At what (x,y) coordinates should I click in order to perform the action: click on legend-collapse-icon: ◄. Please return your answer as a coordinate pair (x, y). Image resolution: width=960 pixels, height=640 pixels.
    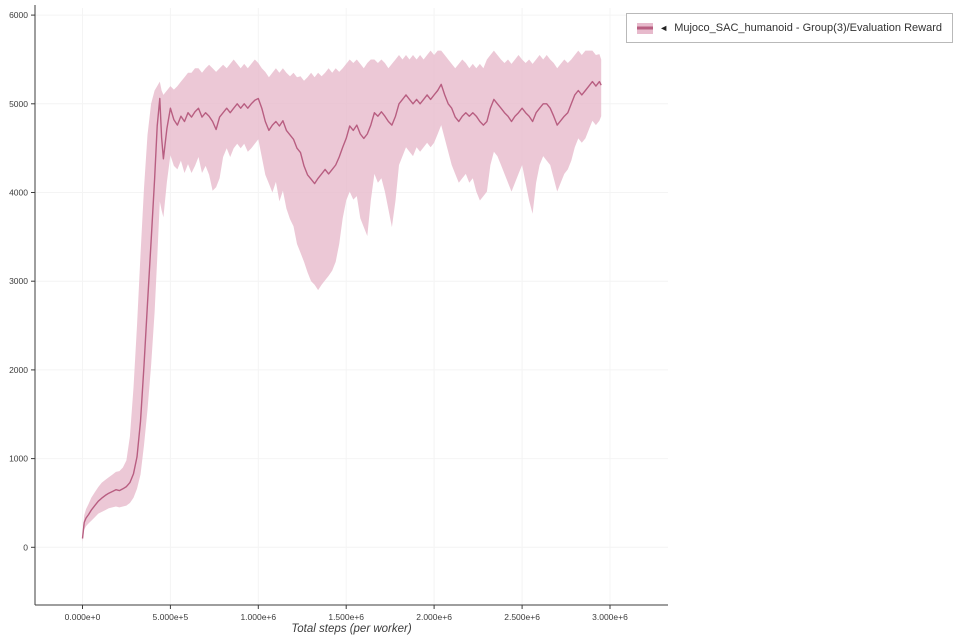
    Looking at the image, I should click on (664, 27).